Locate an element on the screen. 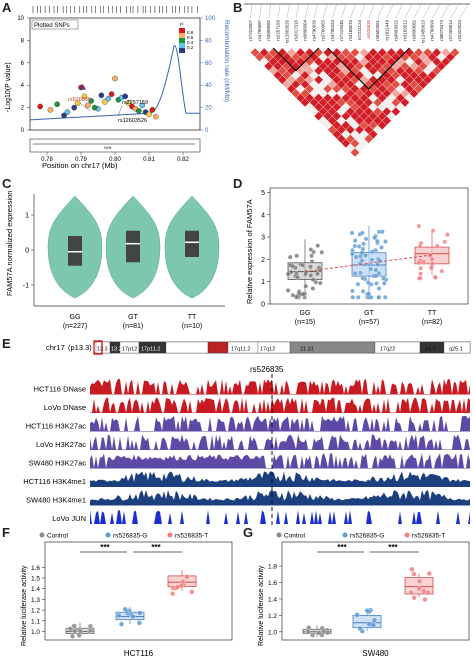  legend-label: Plotted SNPs is located at coordinates (52, 26).